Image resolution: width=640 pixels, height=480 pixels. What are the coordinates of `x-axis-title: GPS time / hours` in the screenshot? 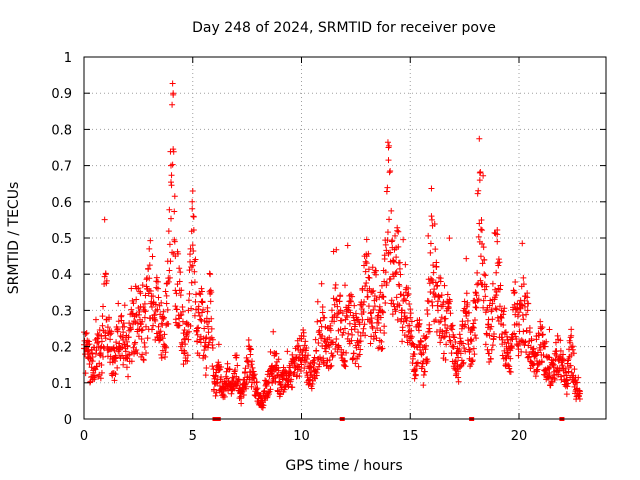 It's located at (343, 466).